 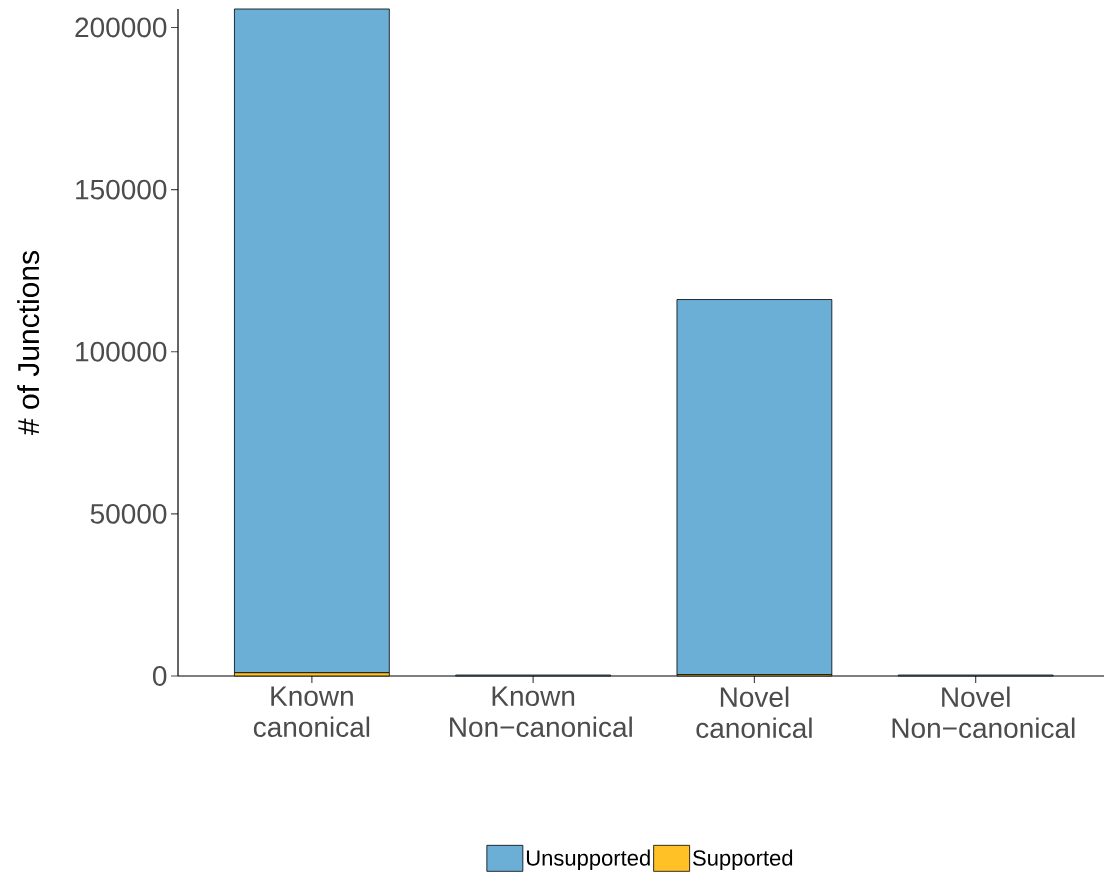 What do you see at coordinates (160, 676) in the screenshot?
I see `y-tick-label: 0` at bounding box center [160, 676].